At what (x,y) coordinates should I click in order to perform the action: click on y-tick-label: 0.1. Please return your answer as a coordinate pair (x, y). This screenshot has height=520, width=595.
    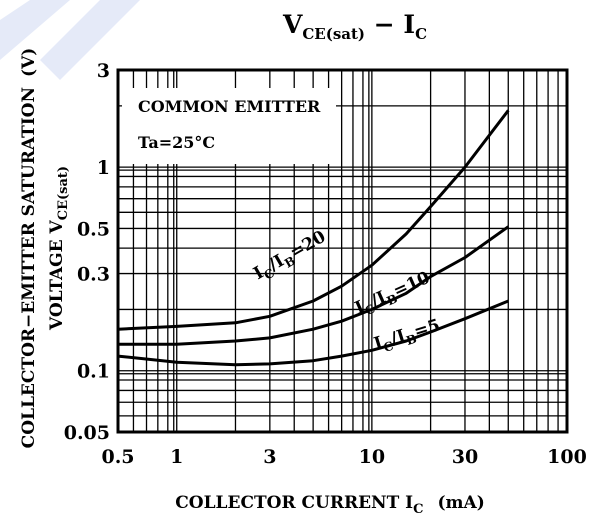
    Looking at the image, I should click on (93, 372).